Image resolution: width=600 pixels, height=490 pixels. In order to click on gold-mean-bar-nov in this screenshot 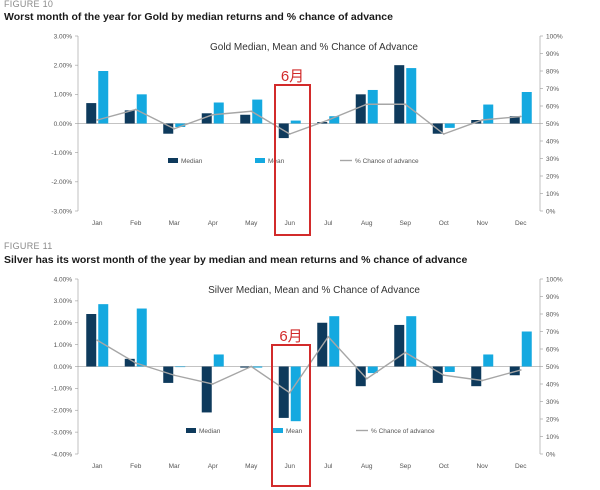, I will do `click(488, 114)`.